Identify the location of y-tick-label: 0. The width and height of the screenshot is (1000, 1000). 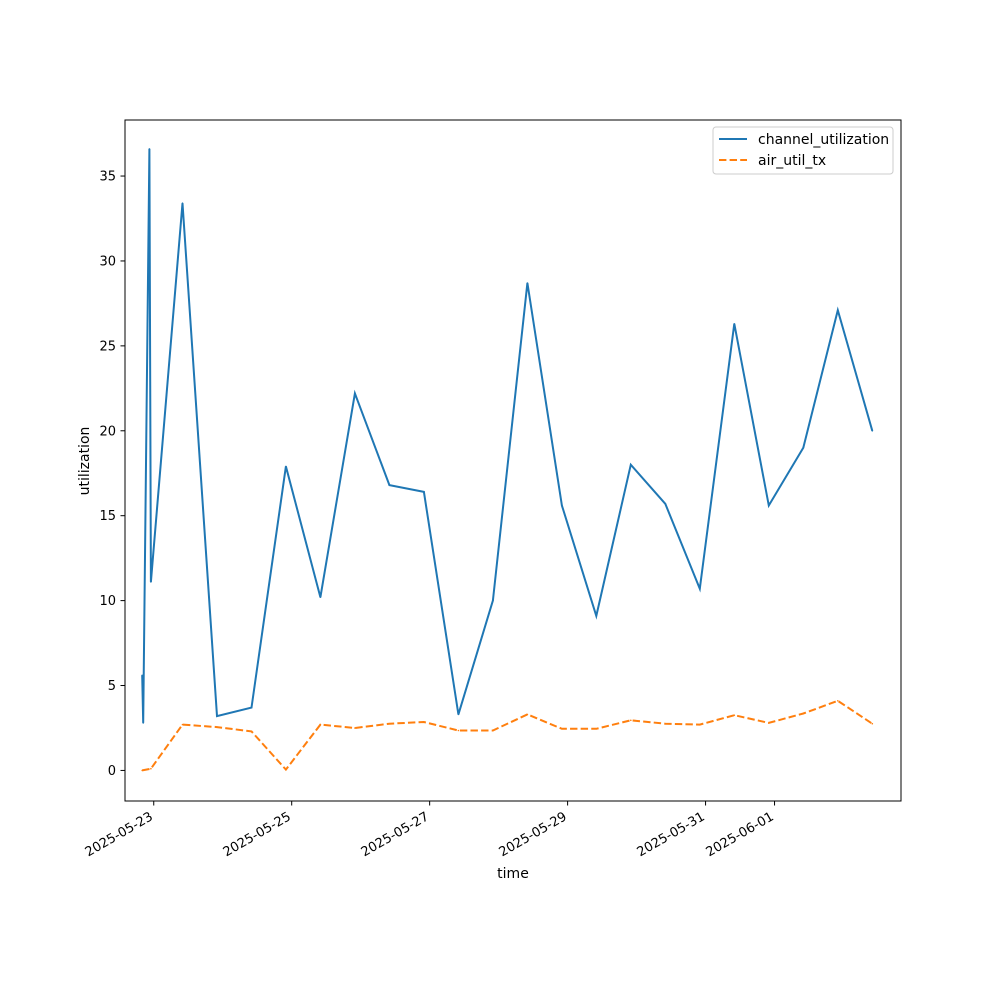
(112, 771).